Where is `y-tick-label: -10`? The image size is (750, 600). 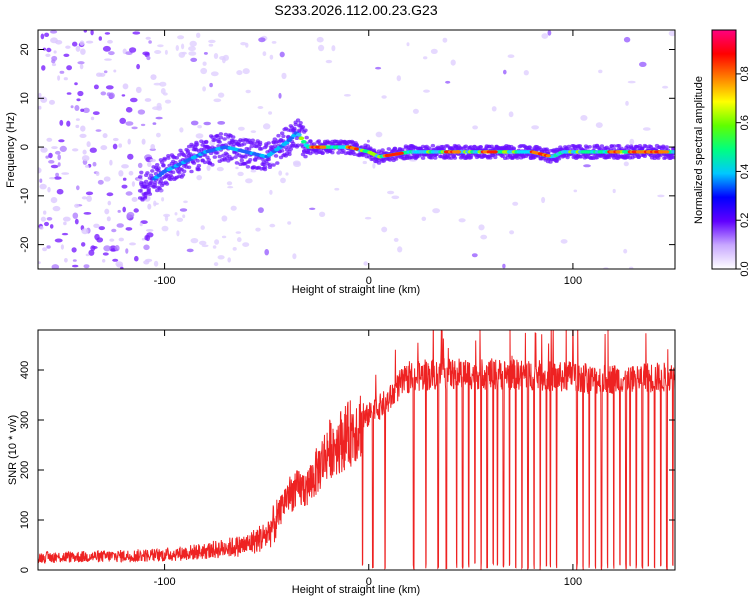 y-tick-label: -10 is located at coordinates (25, 196).